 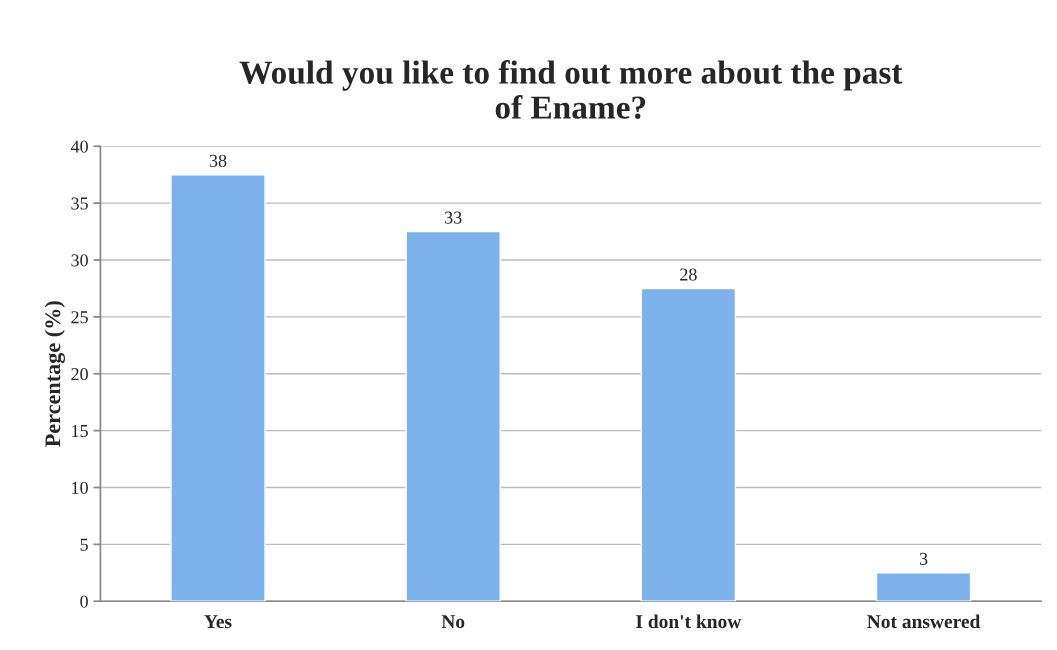 I want to click on data-label: 3, so click(x=923, y=558).